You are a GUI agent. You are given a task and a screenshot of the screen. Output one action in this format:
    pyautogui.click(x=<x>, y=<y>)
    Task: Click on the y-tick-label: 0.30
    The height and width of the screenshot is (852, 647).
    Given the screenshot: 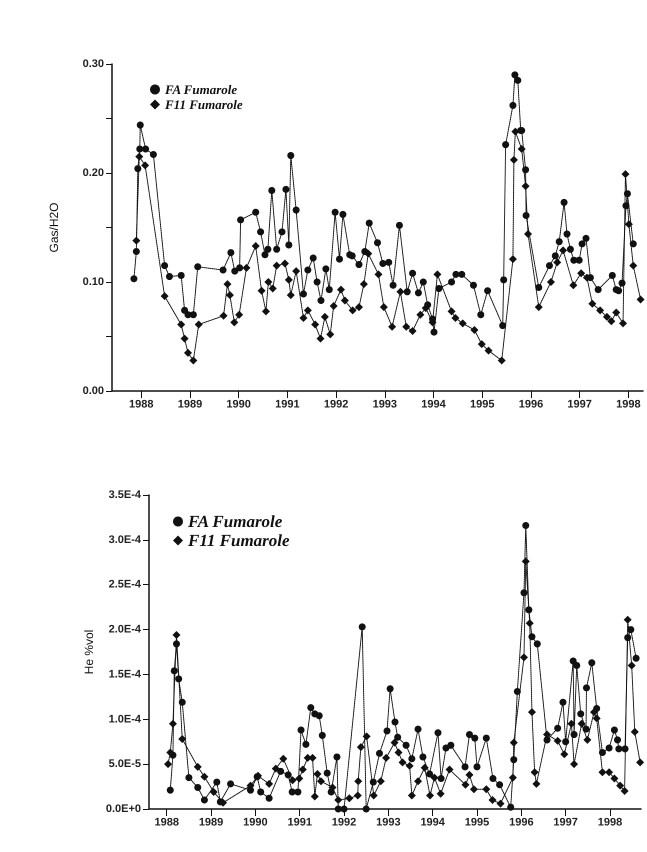 What is the action you would take?
    pyautogui.click(x=93, y=64)
    